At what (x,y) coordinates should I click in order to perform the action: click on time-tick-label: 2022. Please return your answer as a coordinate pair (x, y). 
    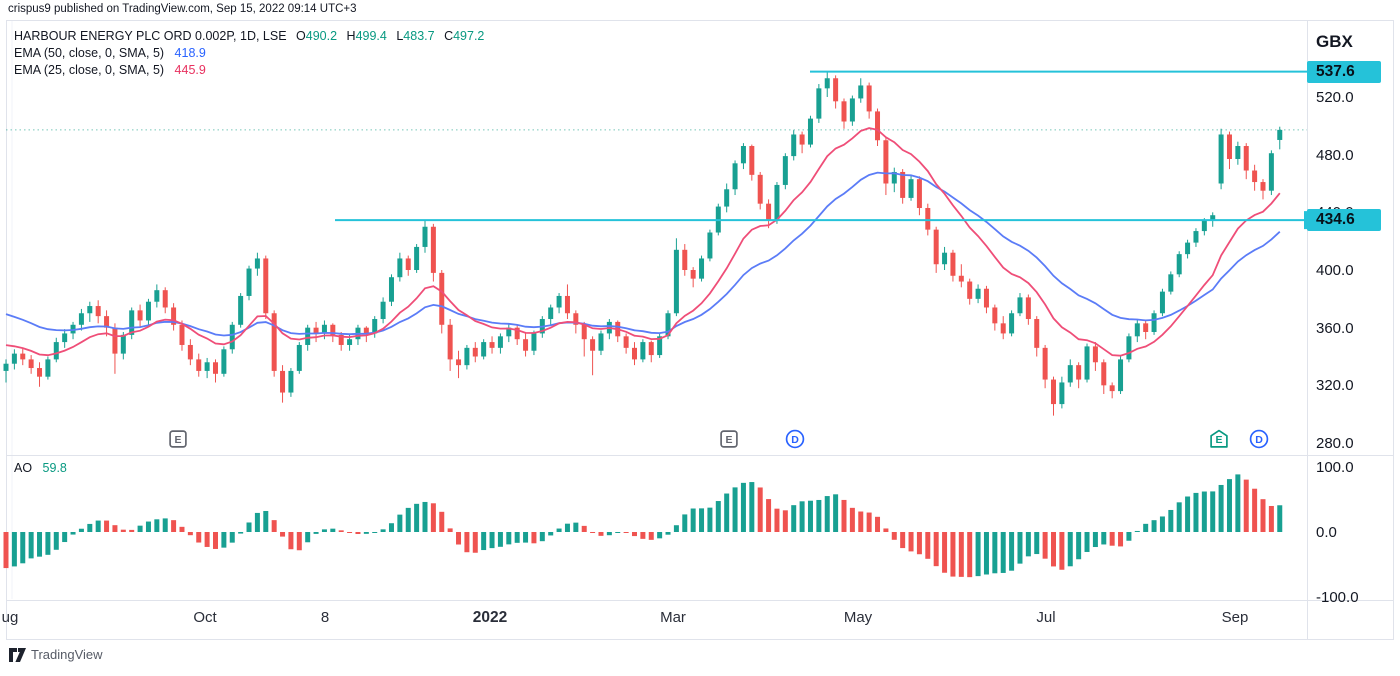
    Looking at the image, I should click on (490, 617).